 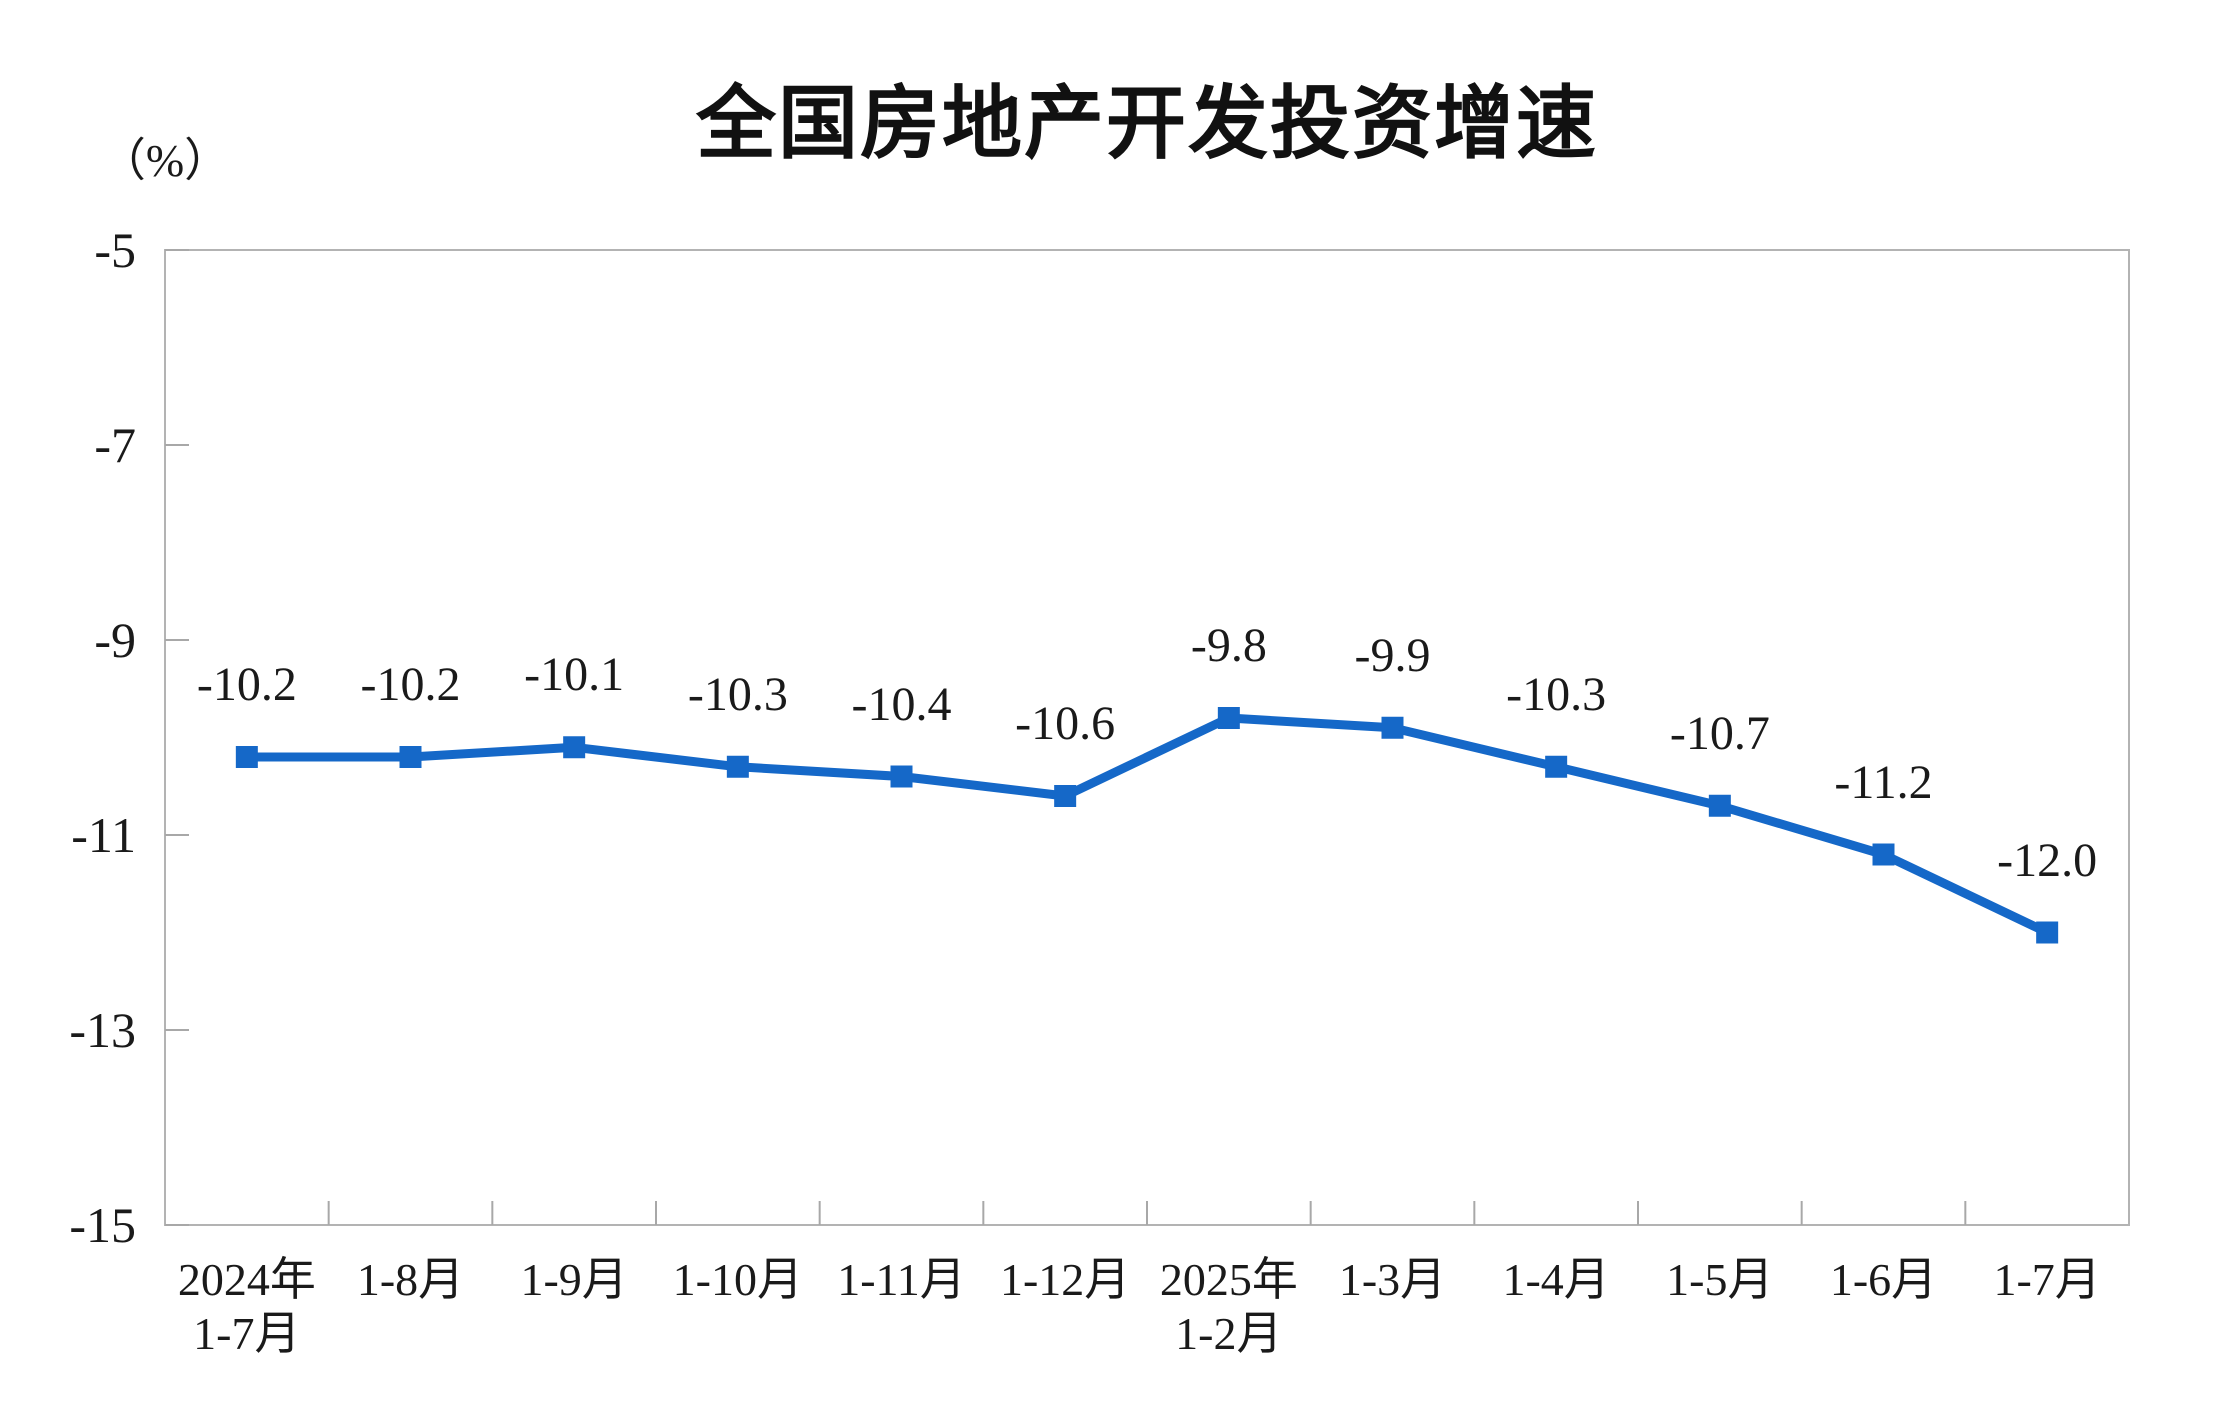 What do you see at coordinates (1883, 1279) in the screenshot?
I see `x-category-label: 1-6月` at bounding box center [1883, 1279].